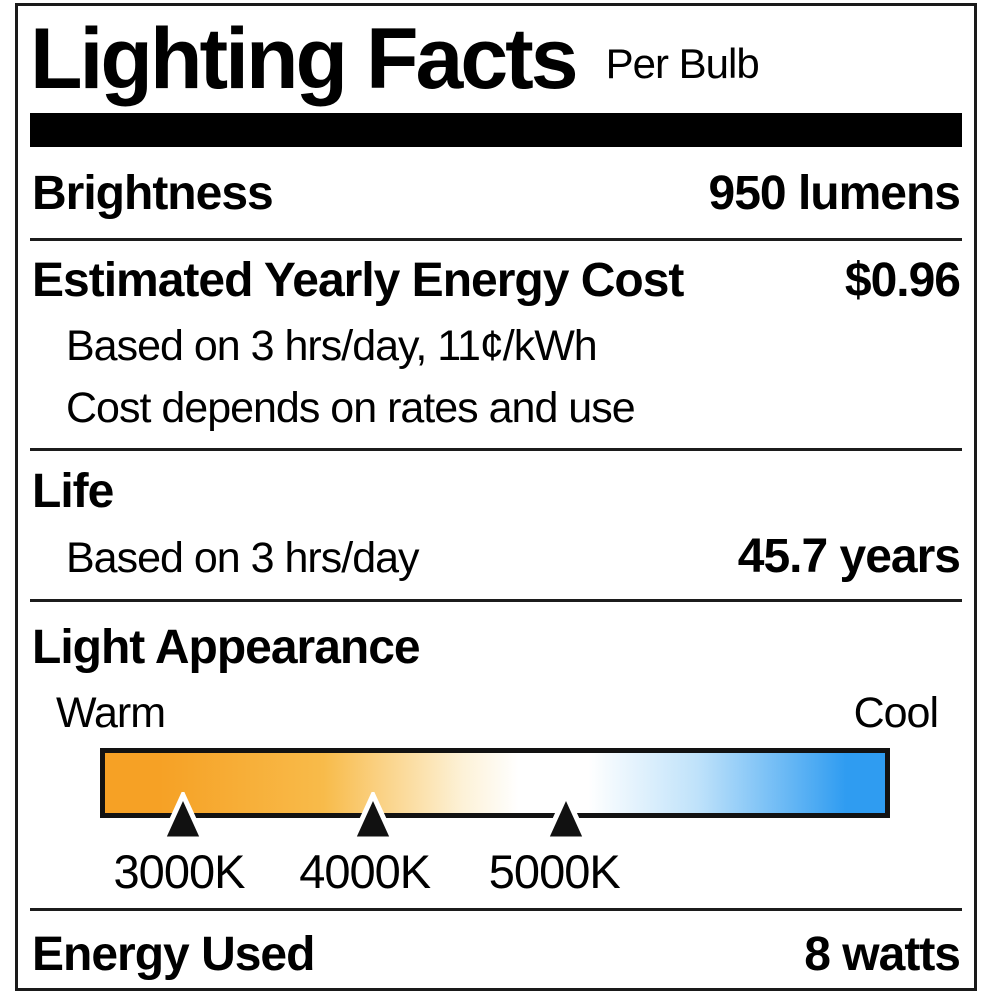 This screenshot has width=1000, height=1000. What do you see at coordinates (332, 345) in the screenshot?
I see `energy-cost-rate-note: Based on 3 hrs/day, 11¢/kWh` at bounding box center [332, 345].